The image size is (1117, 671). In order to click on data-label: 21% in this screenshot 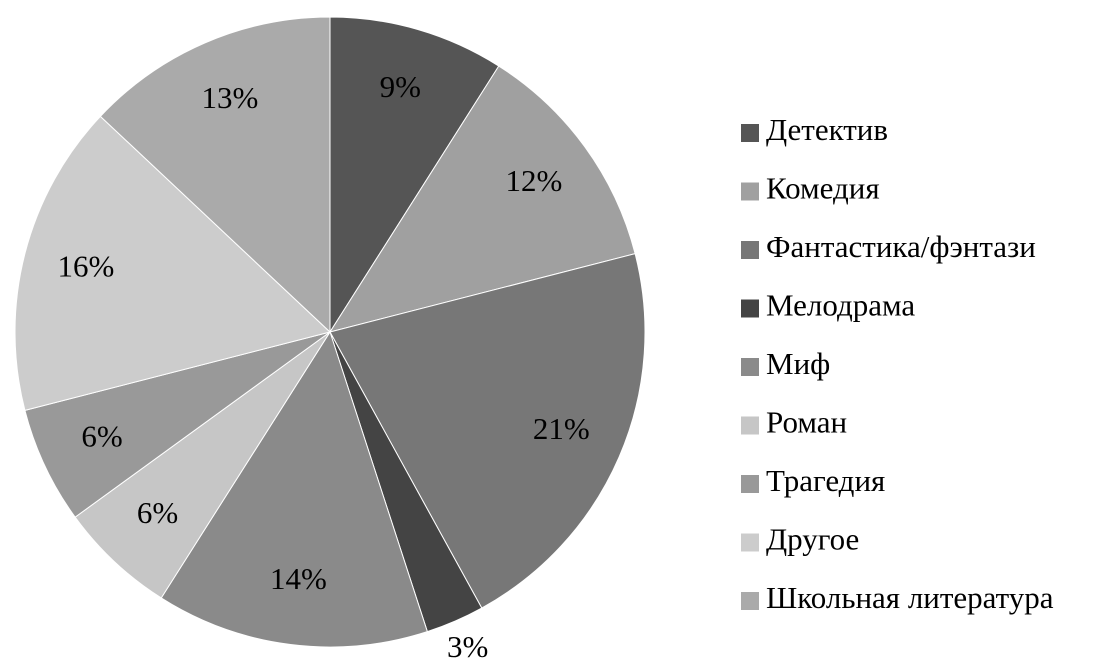, I will do `click(561, 428)`.